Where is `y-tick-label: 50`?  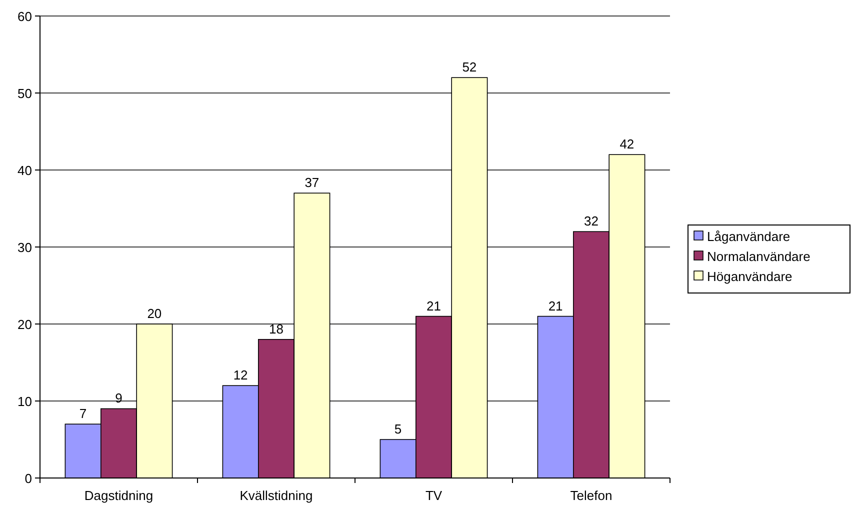
y-tick-label: 50 is located at coordinates (25, 93).